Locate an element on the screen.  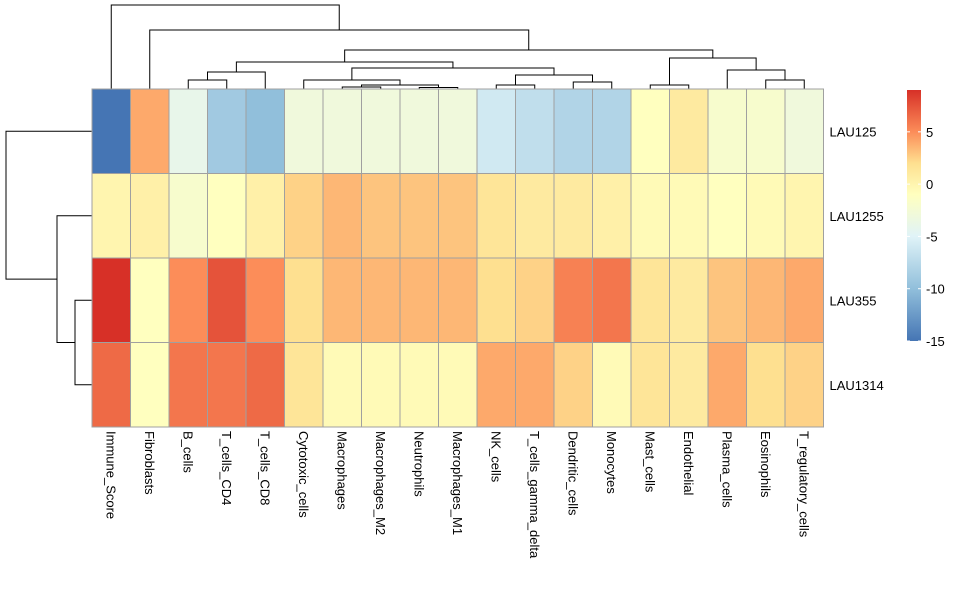
column-label: Dendritic_cells is located at coordinates (572, 473).